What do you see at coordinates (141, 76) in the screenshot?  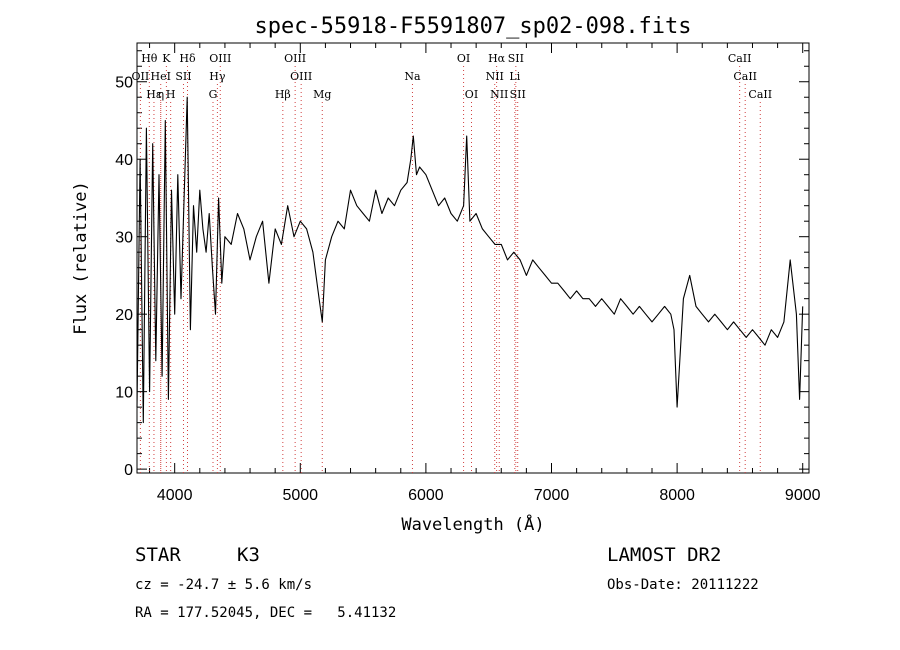 I see `line-marker-label: OII` at bounding box center [141, 76].